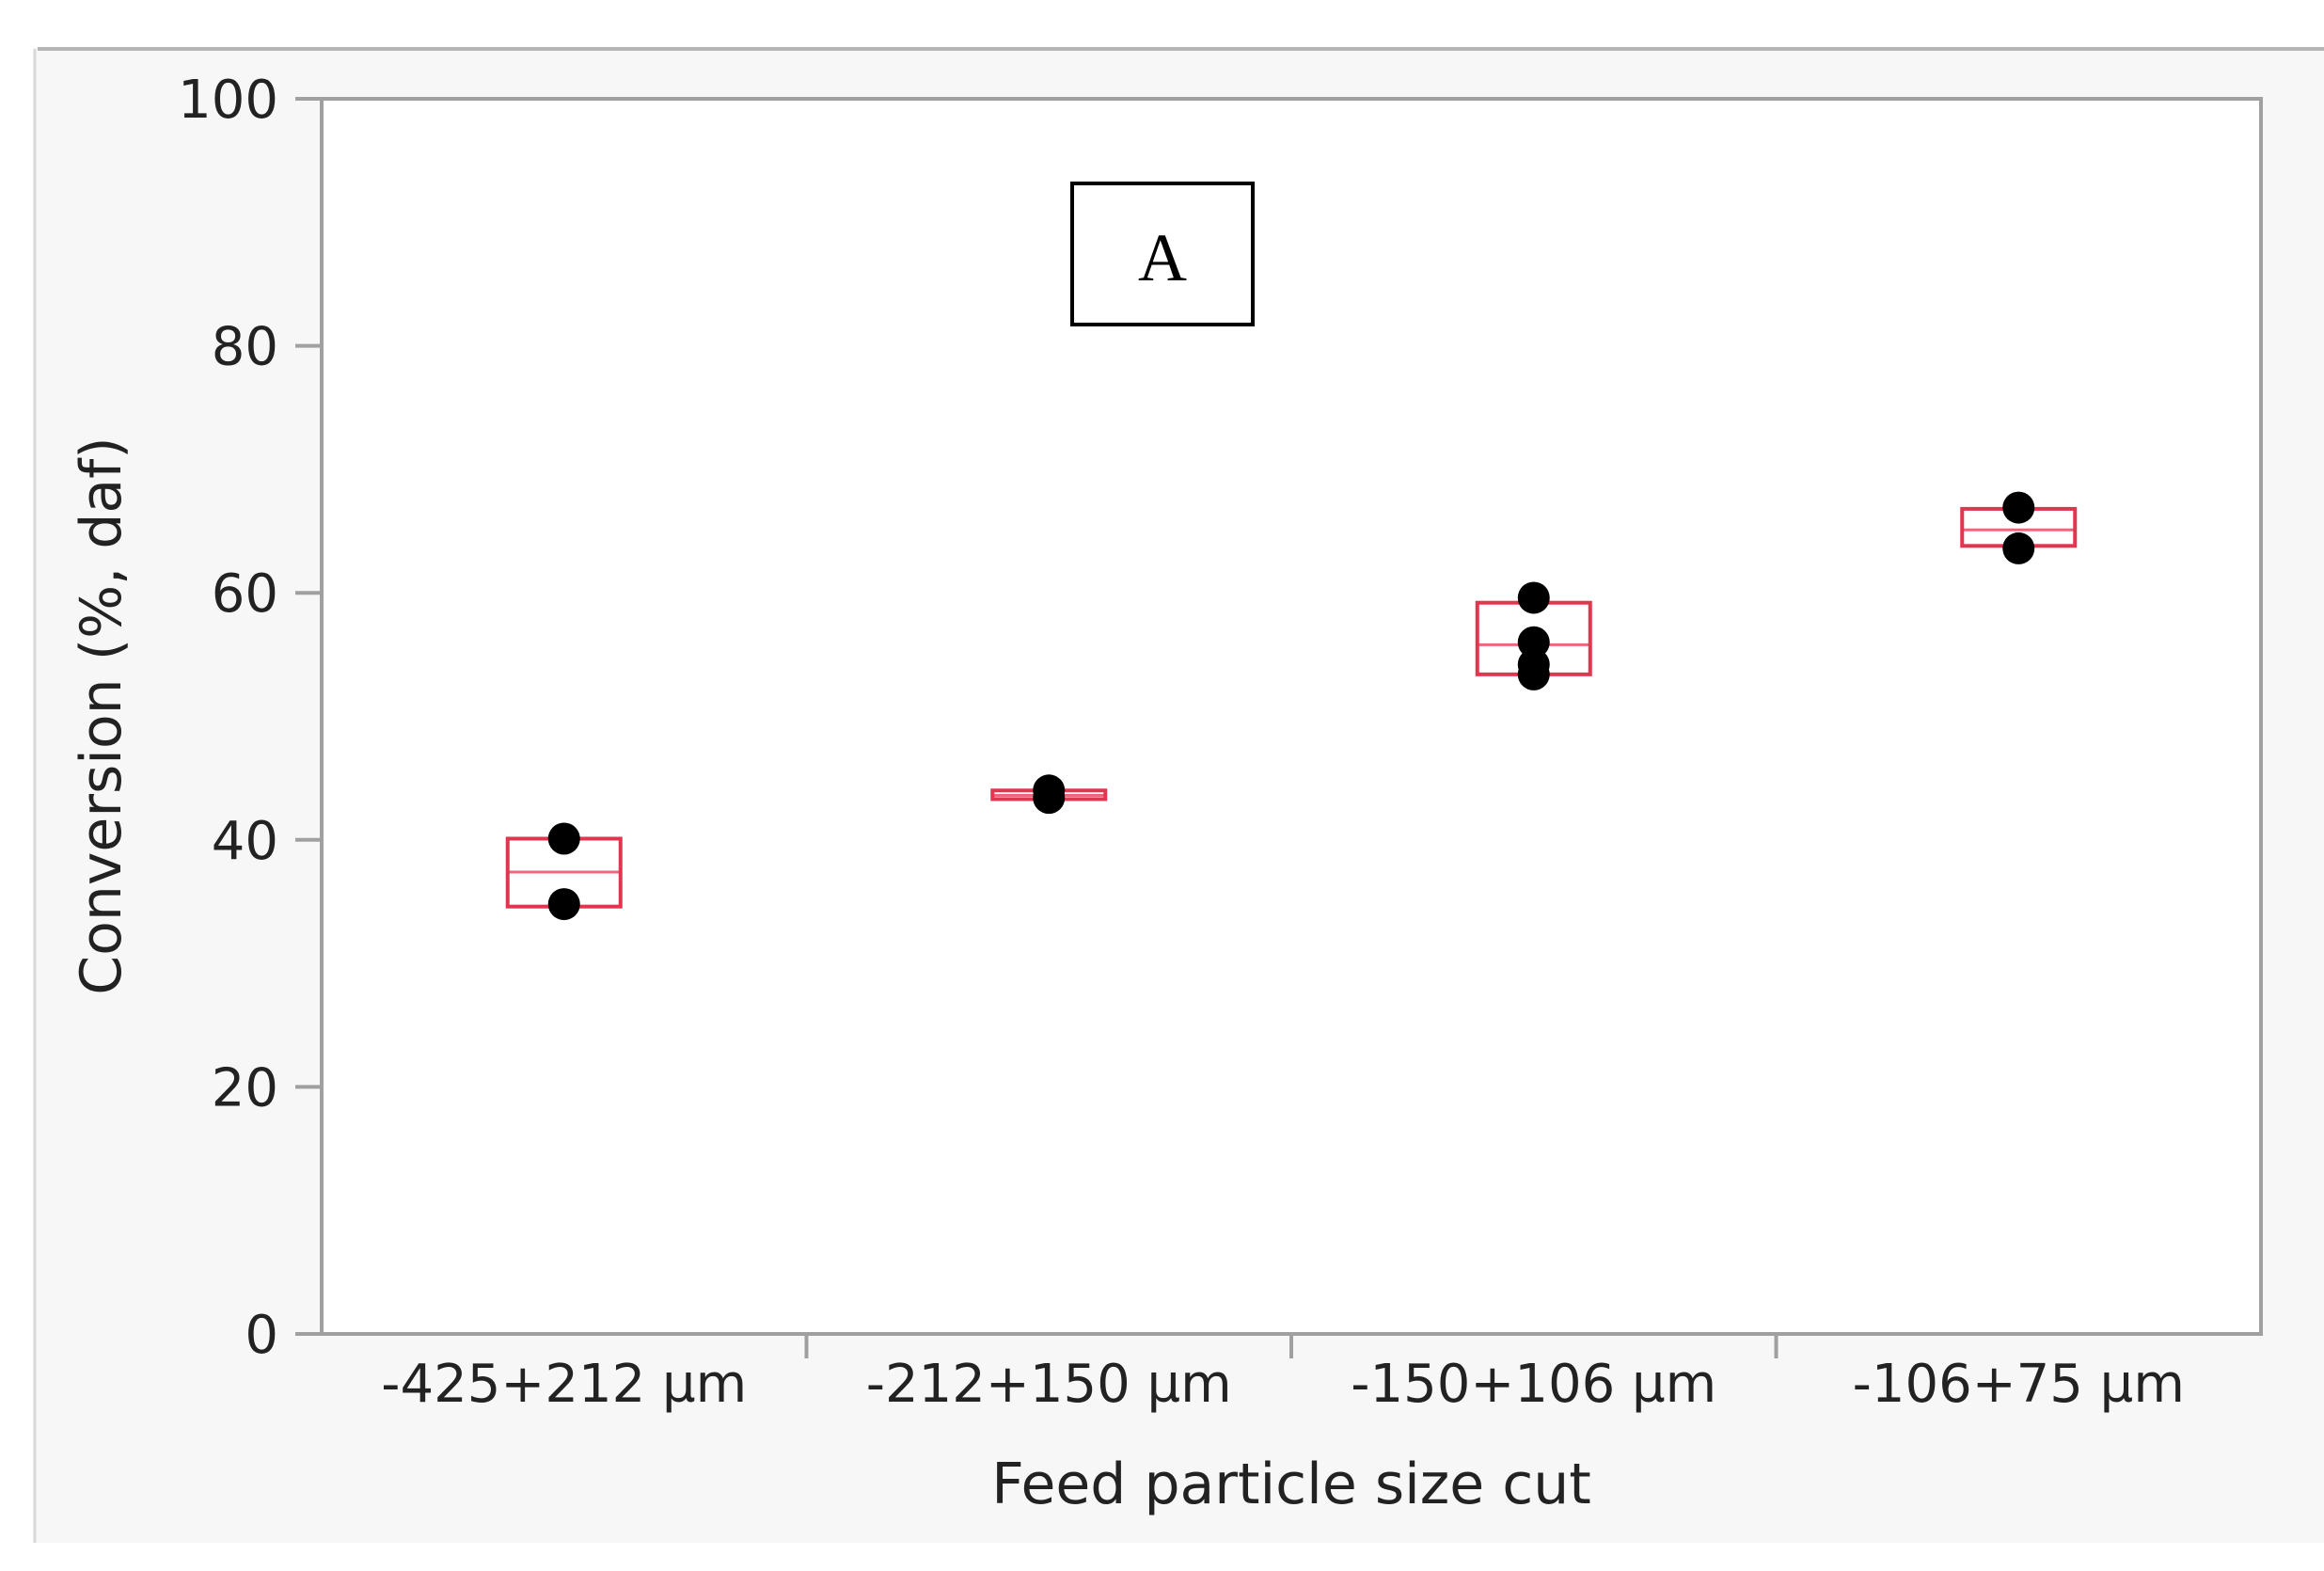 The width and height of the screenshot is (2324, 1571). What do you see at coordinates (245, 841) in the screenshot?
I see `y-tick-label: 40` at bounding box center [245, 841].